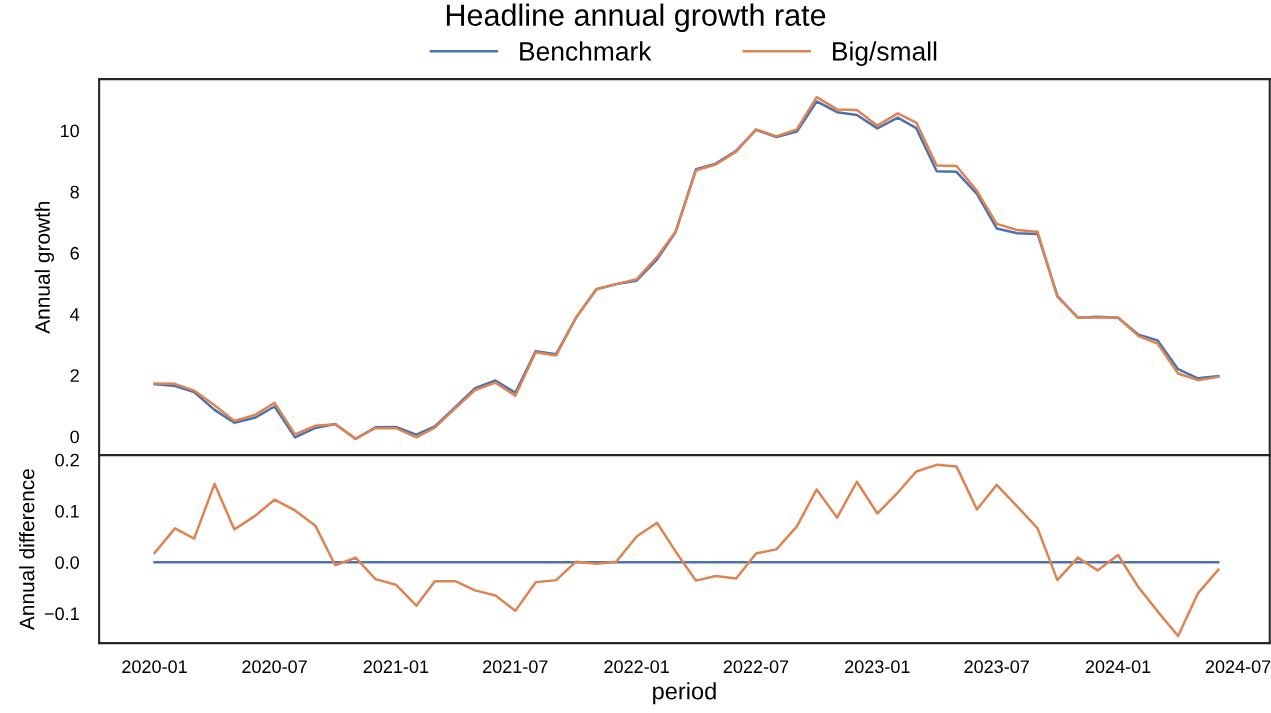  What do you see at coordinates (274, 667) in the screenshot?
I see `x-tick-label: 2020-07` at bounding box center [274, 667].